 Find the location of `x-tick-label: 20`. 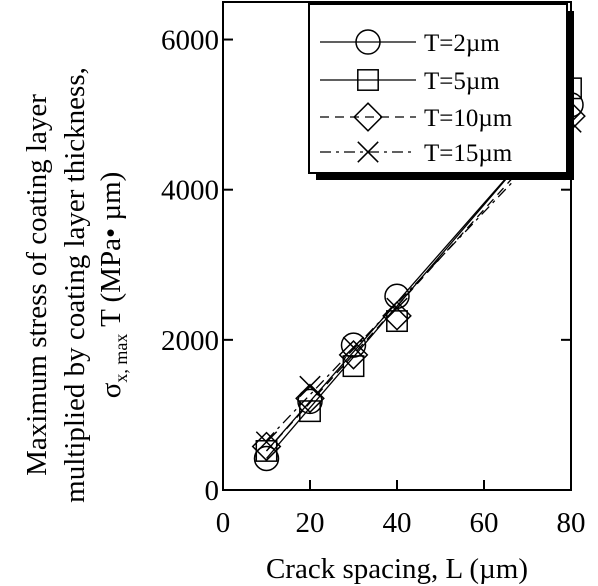

x-tick-label: 20 is located at coordinates (310, 523).